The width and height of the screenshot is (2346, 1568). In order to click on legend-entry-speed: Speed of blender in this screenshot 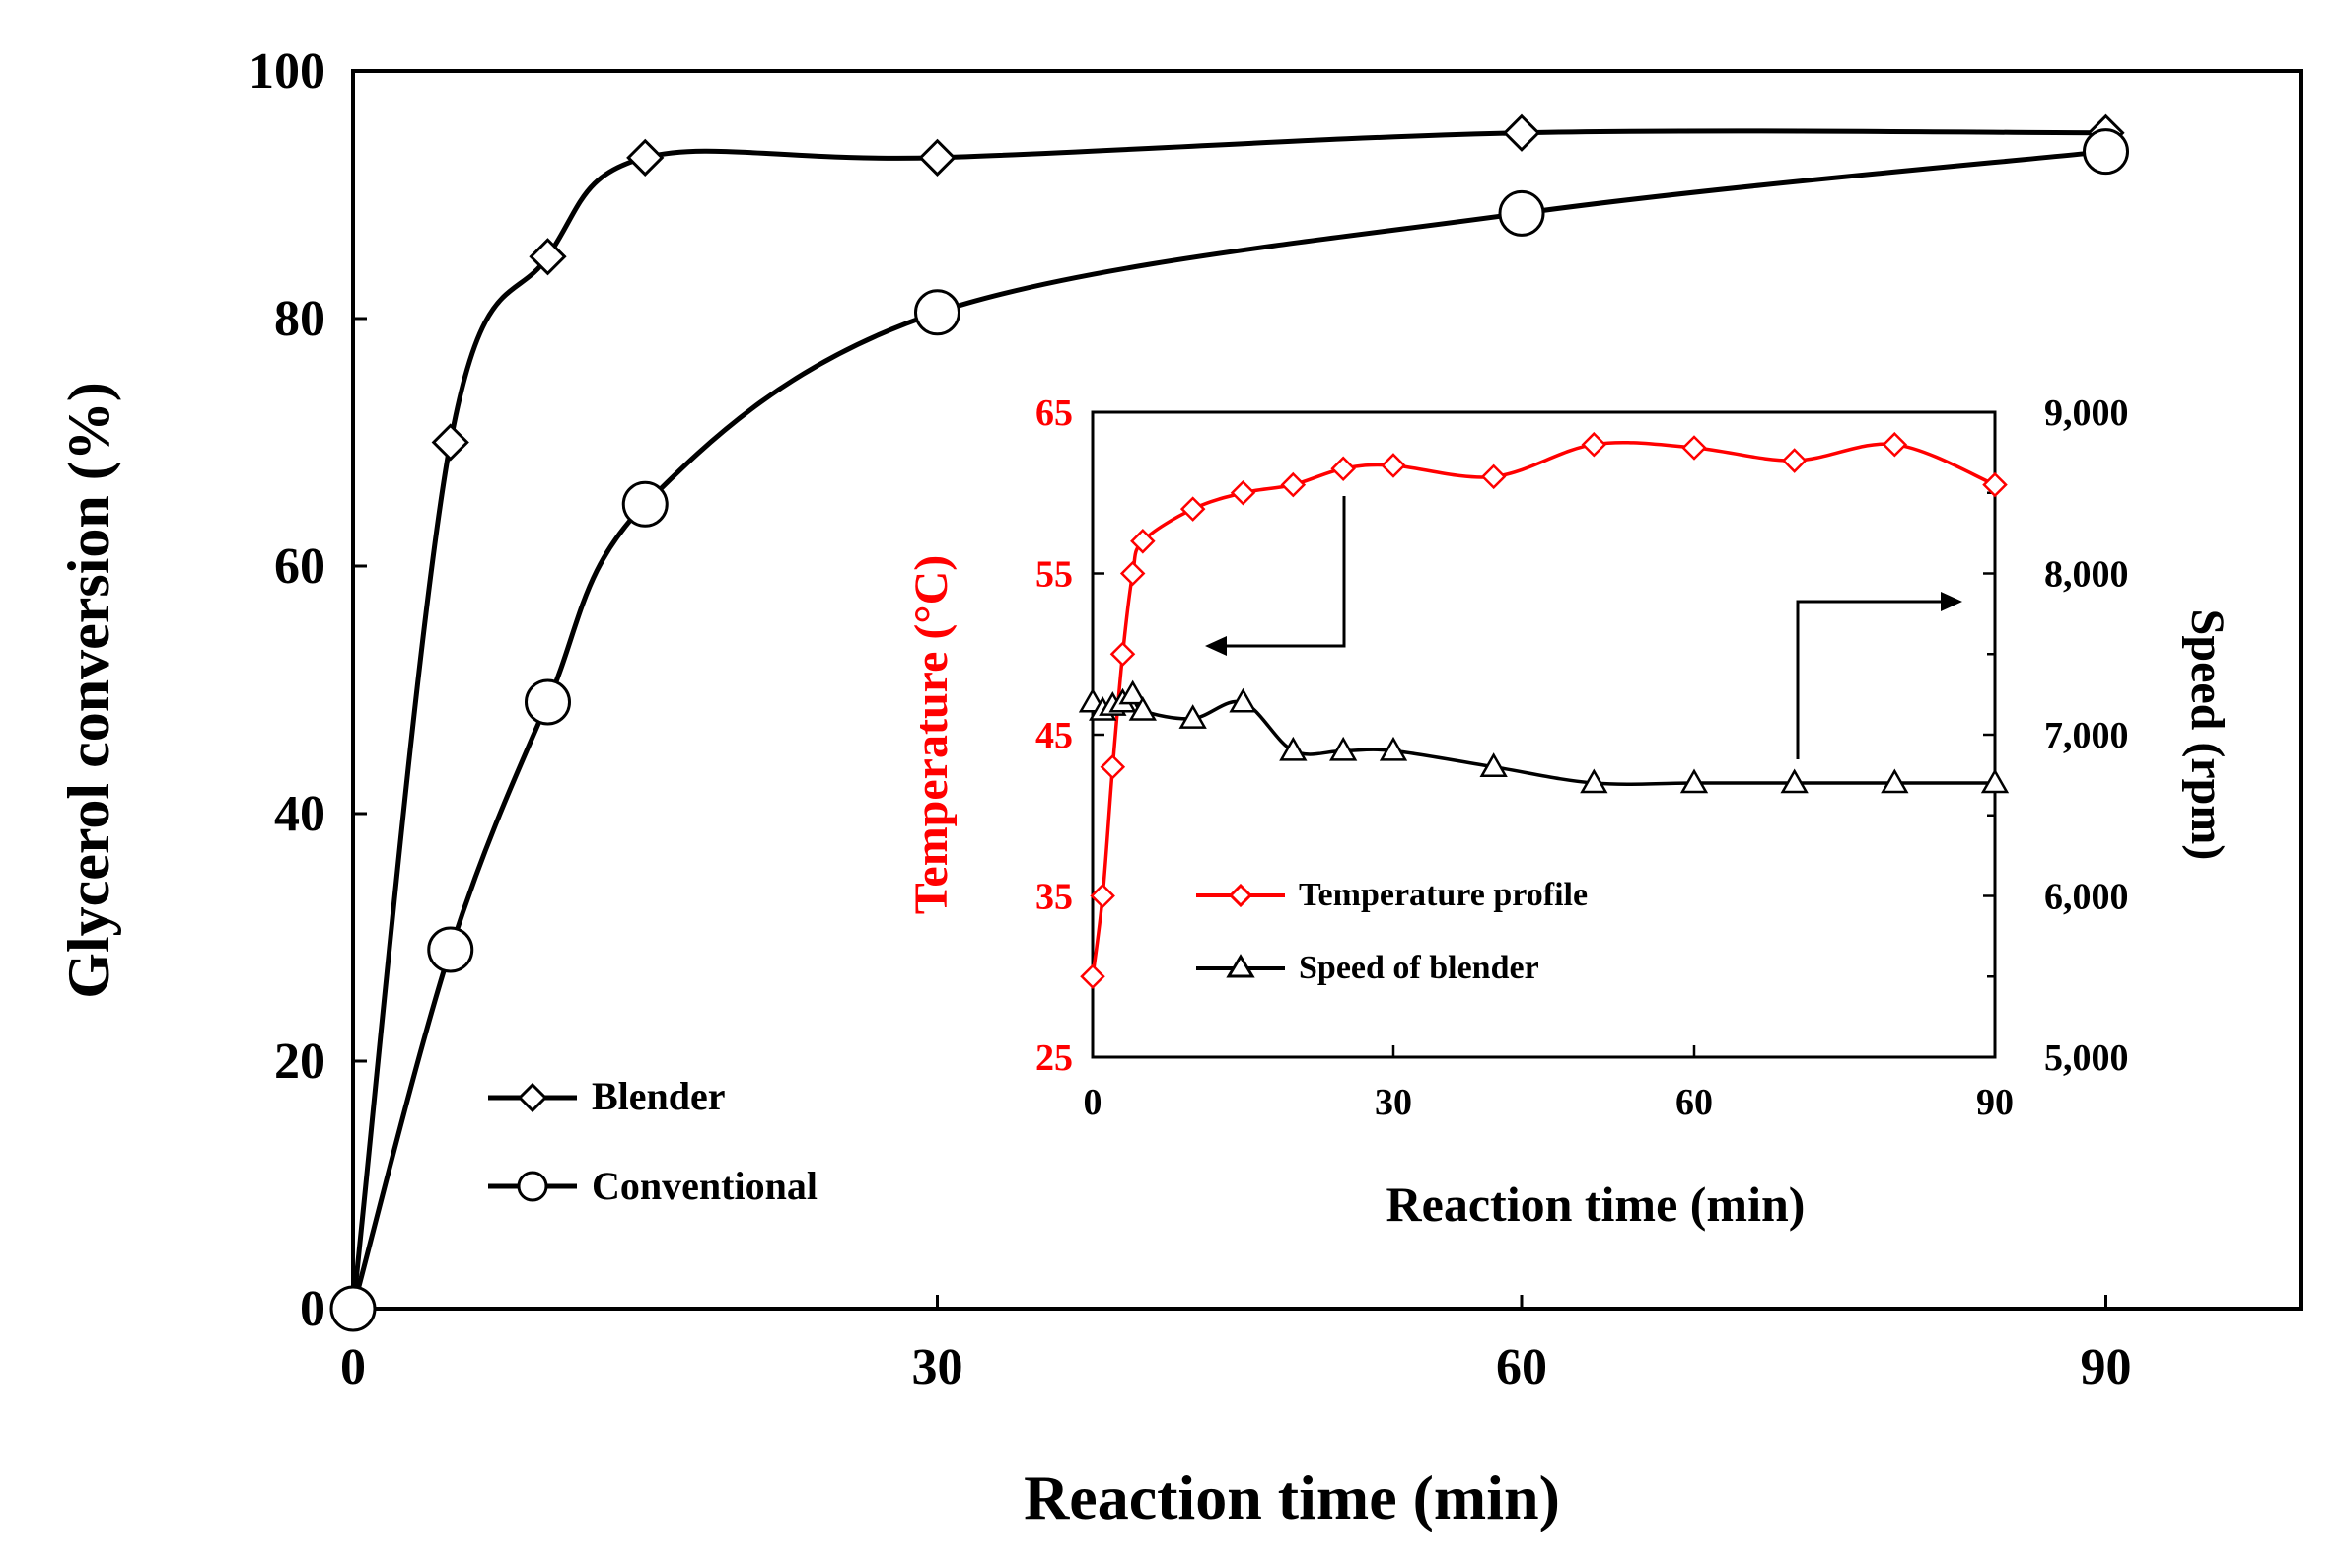, I will do `click(1367, 968)`.